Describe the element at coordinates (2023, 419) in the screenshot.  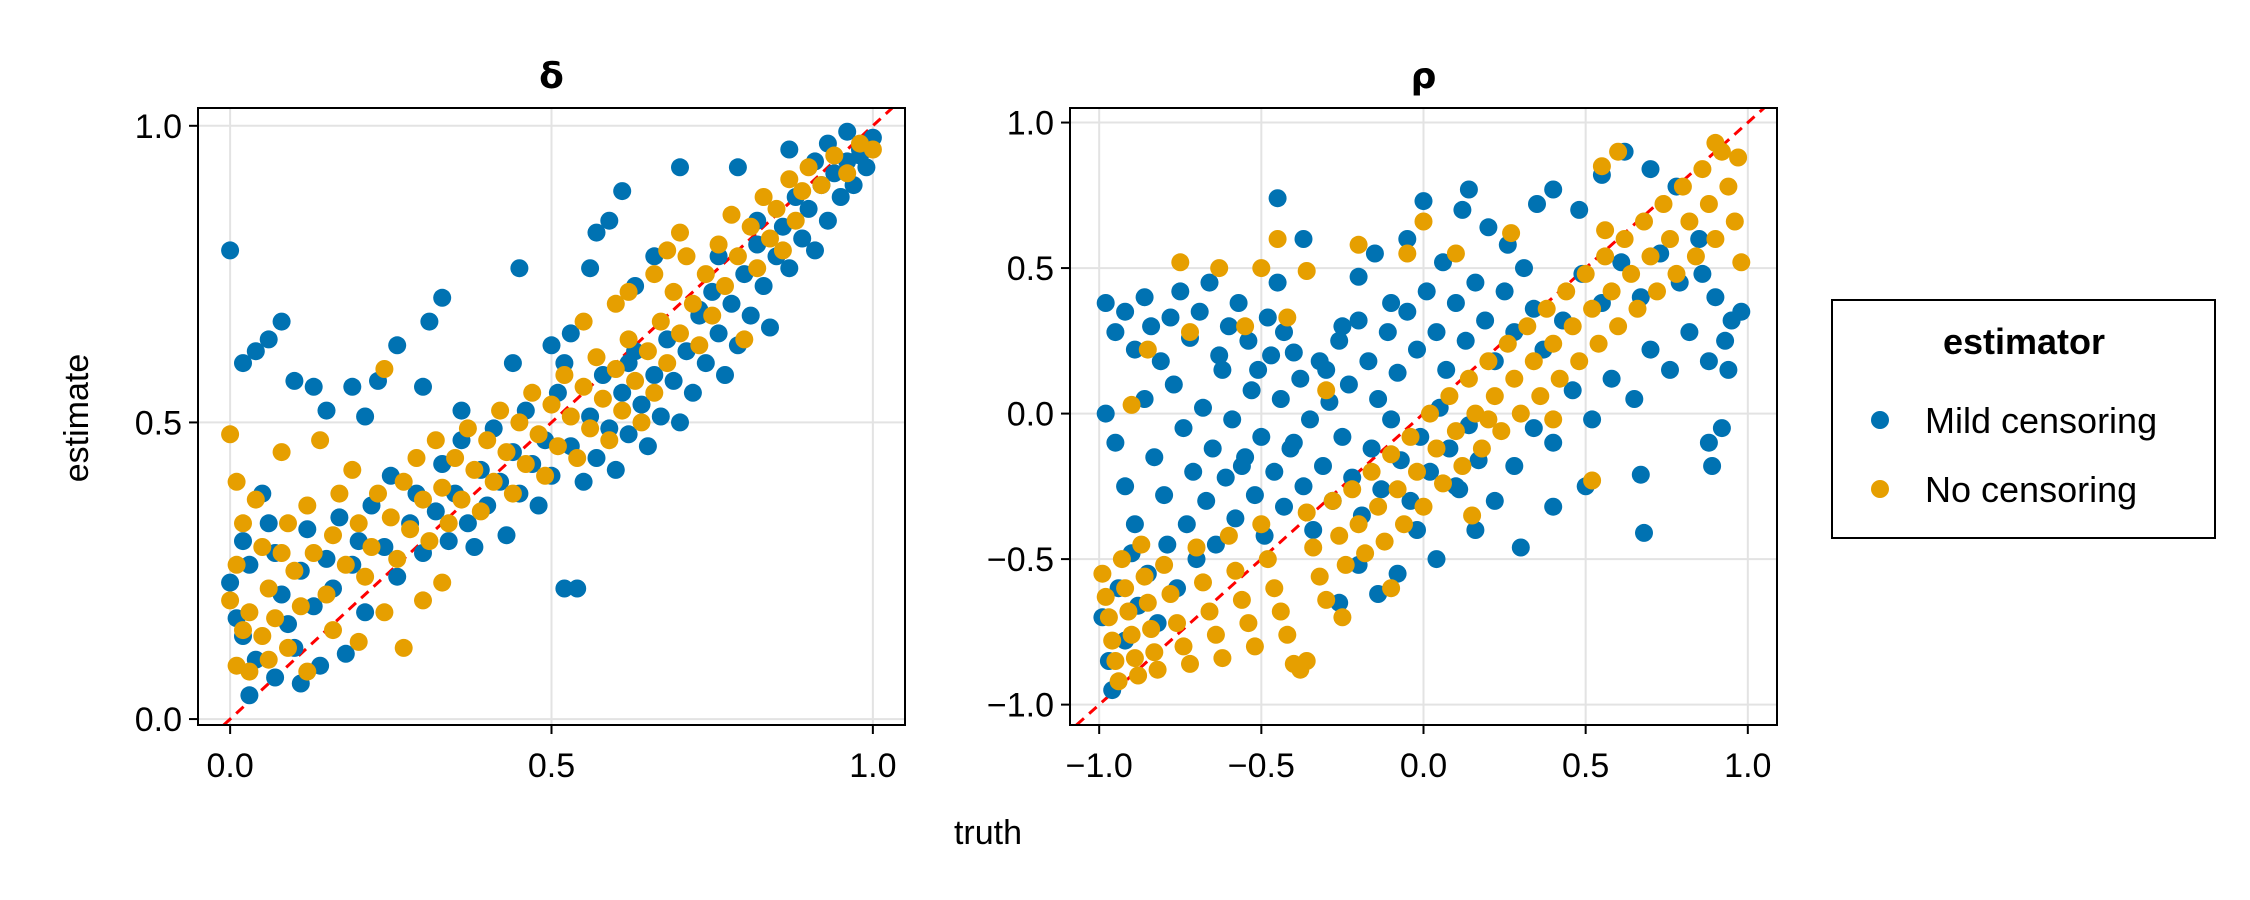
I see `legend-box` at that location.